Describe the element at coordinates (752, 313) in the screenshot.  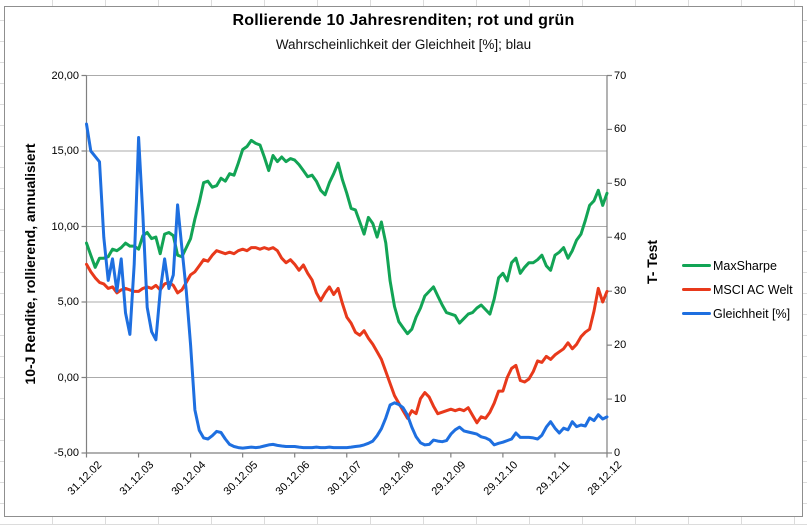
I see `legend-label: Gleichheit [%]` at that location.